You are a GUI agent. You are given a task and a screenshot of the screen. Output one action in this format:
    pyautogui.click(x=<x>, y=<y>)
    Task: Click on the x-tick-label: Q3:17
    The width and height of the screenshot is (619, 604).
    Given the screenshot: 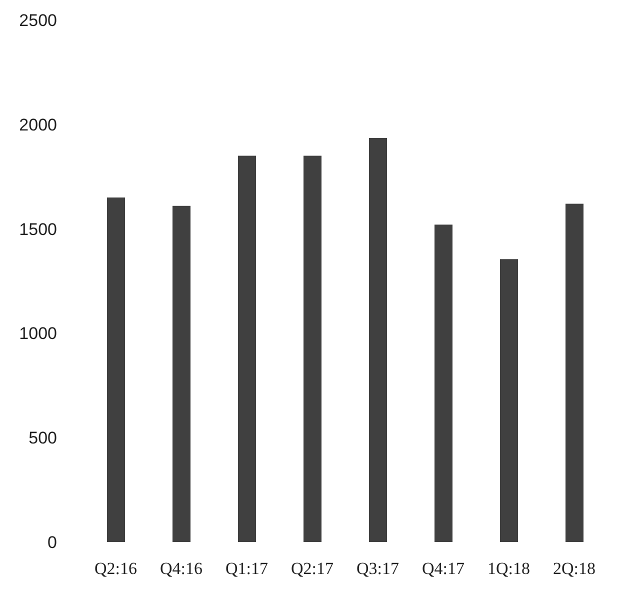 What is the action you would take?
    pyautogui.click(x=378, y=568)
    